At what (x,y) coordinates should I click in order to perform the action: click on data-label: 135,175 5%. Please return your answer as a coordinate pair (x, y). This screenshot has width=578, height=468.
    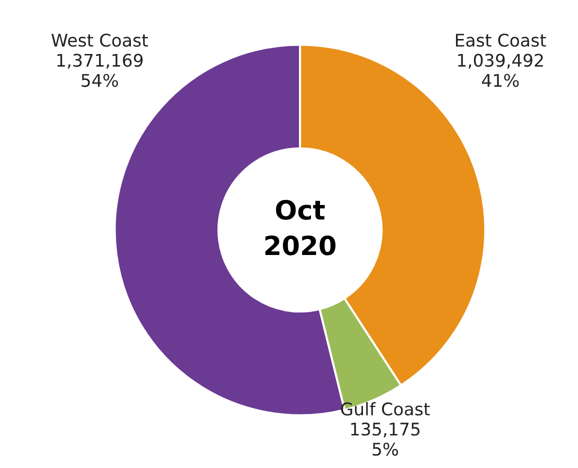
    Looking at the image, I should click on (385, 439).